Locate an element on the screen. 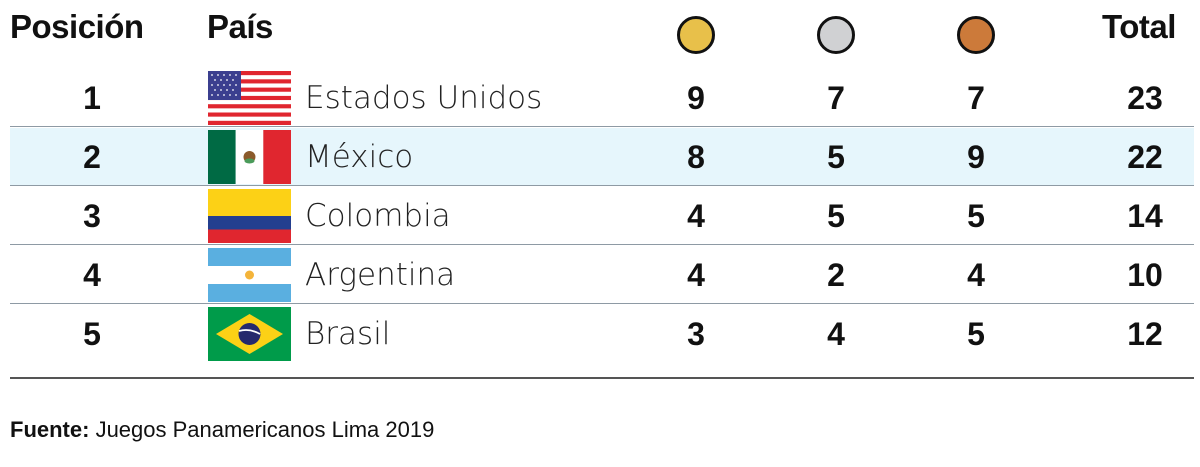 The image size is (1200, 467). usa-flag-icon is located at coordinates (249, 98).